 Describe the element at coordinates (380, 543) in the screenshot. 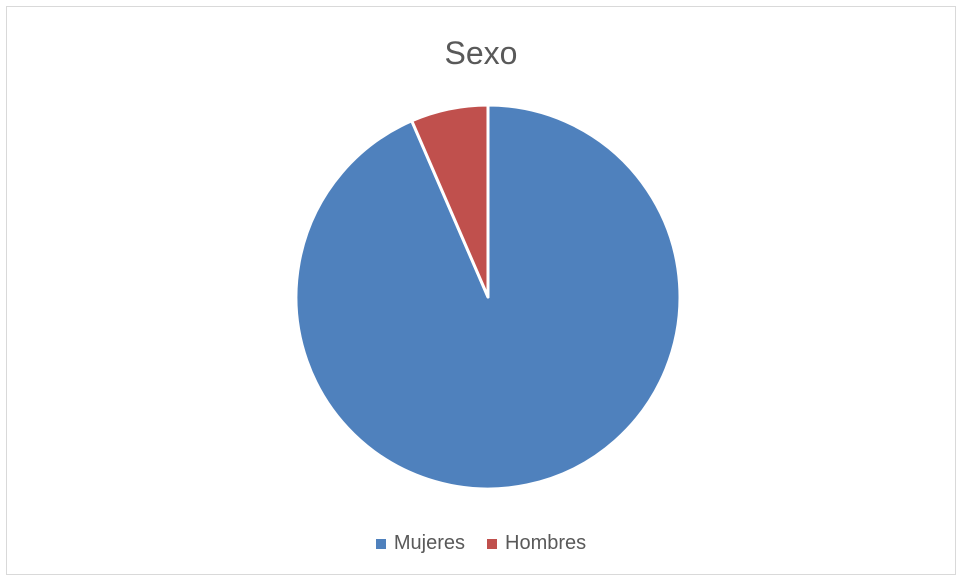

I see `legend-swatch-mujeres` at that location.